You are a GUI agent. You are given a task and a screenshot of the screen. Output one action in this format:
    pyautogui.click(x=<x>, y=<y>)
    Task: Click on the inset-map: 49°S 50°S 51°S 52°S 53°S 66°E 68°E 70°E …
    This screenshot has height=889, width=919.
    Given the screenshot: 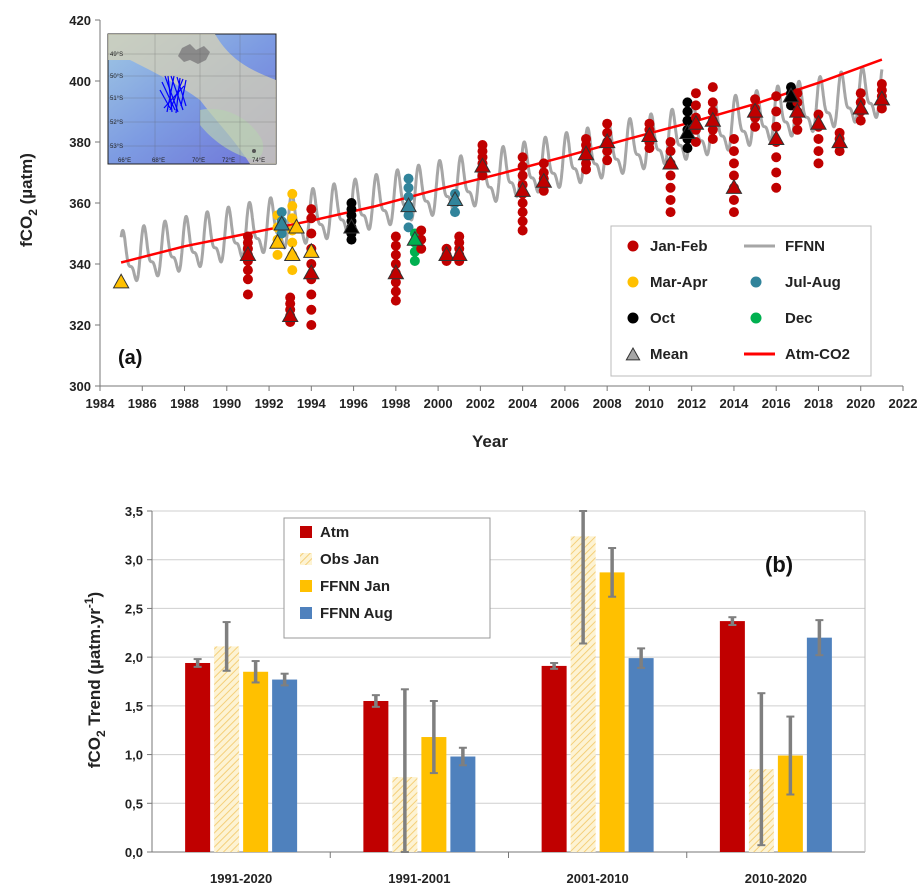 What is the action you would take?
    pyautogui.click(x=192, y=99)
    